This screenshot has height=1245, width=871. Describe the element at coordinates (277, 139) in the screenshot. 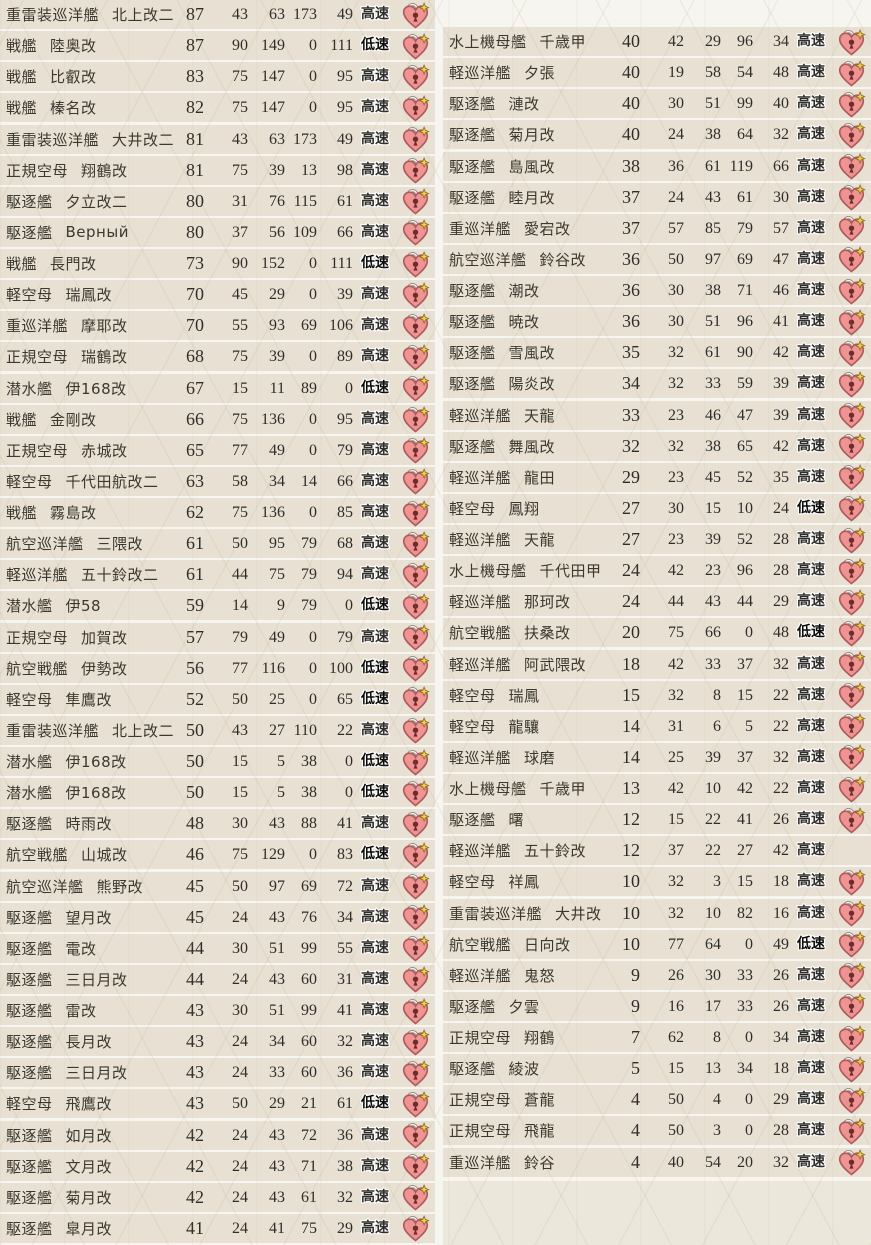

I see `ship-stat-2: 63` at that location.